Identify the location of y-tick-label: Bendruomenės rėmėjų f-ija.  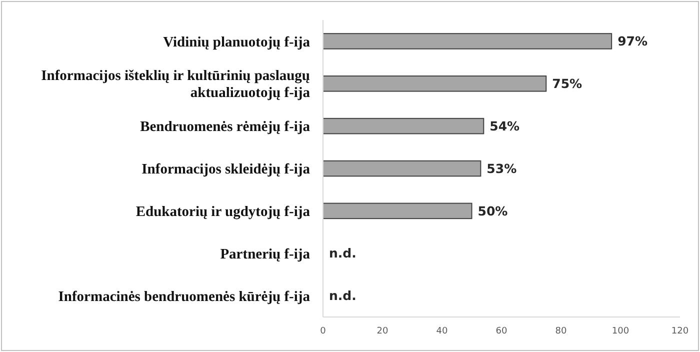
(225, 127).